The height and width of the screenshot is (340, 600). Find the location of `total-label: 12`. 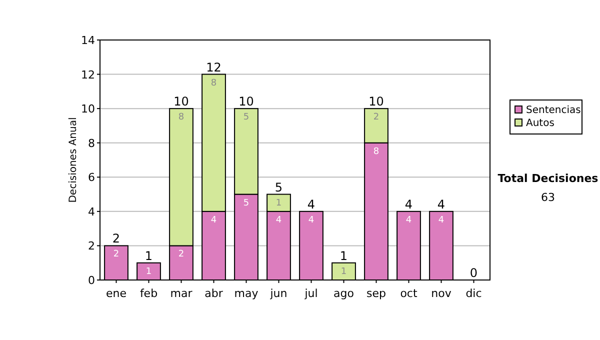

total-label: 12 is located at coordinates (214, 67).